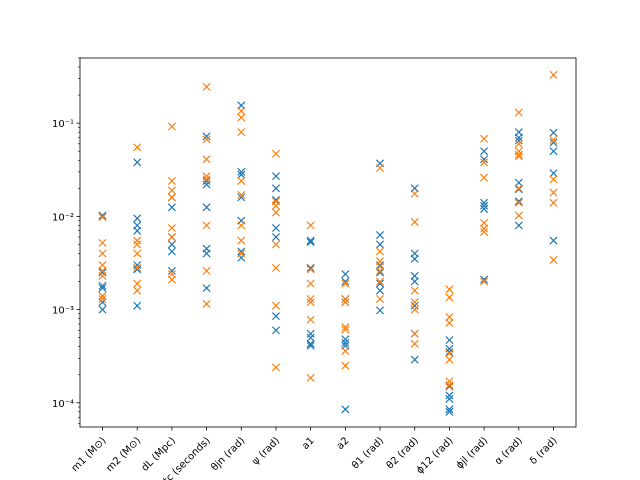  Describe the element at coordinates (435, 455) in the screenshot. I see `x-tick-label: ϕ12 (rad)` at that location.